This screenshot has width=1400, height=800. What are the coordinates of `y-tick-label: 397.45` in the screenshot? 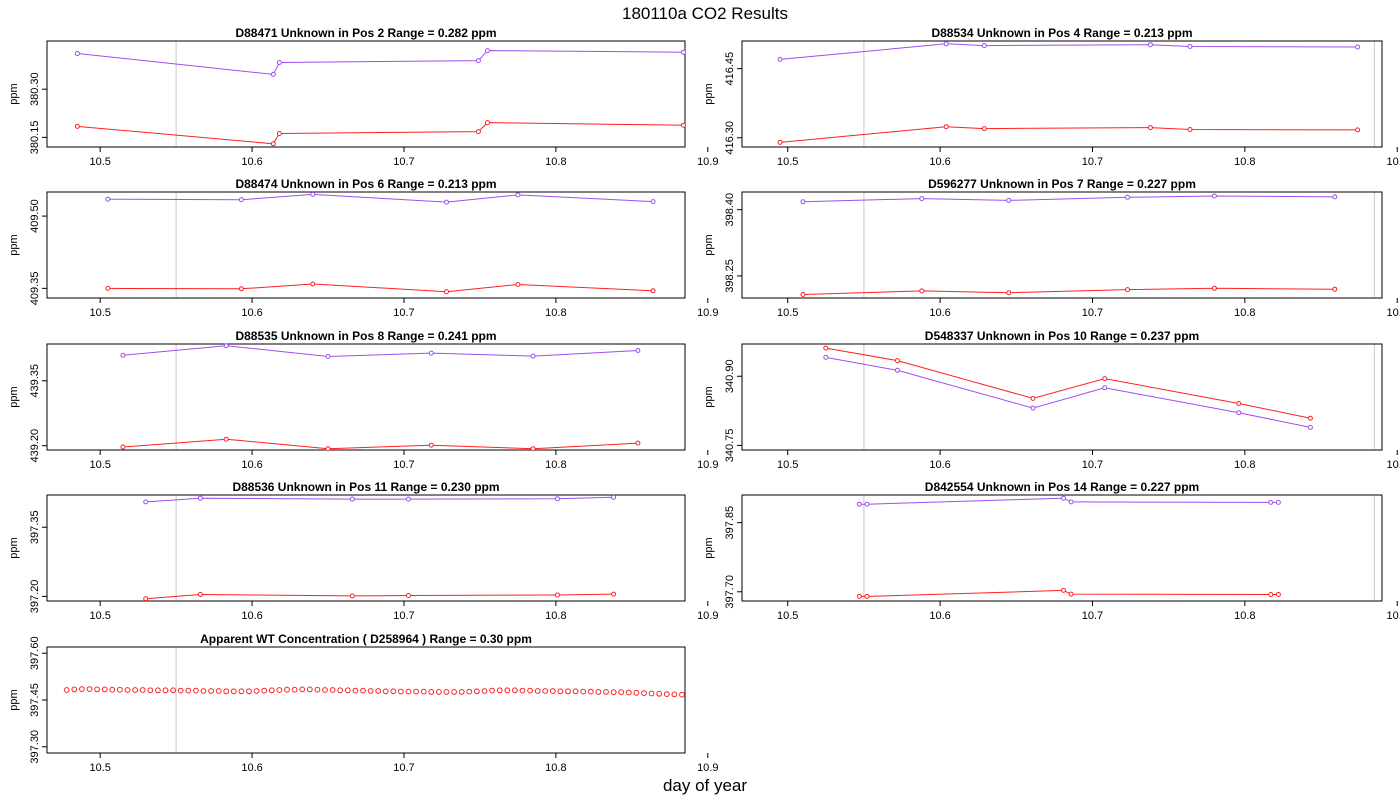 It's located at (35, 700).